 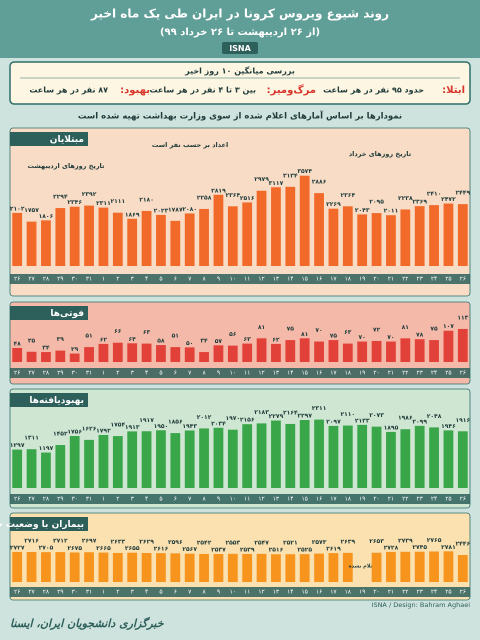 What do you see at coordinates (233, 334) in the screenshot?
I see `value-label: ۵۶` at bounding box center [233, 334].